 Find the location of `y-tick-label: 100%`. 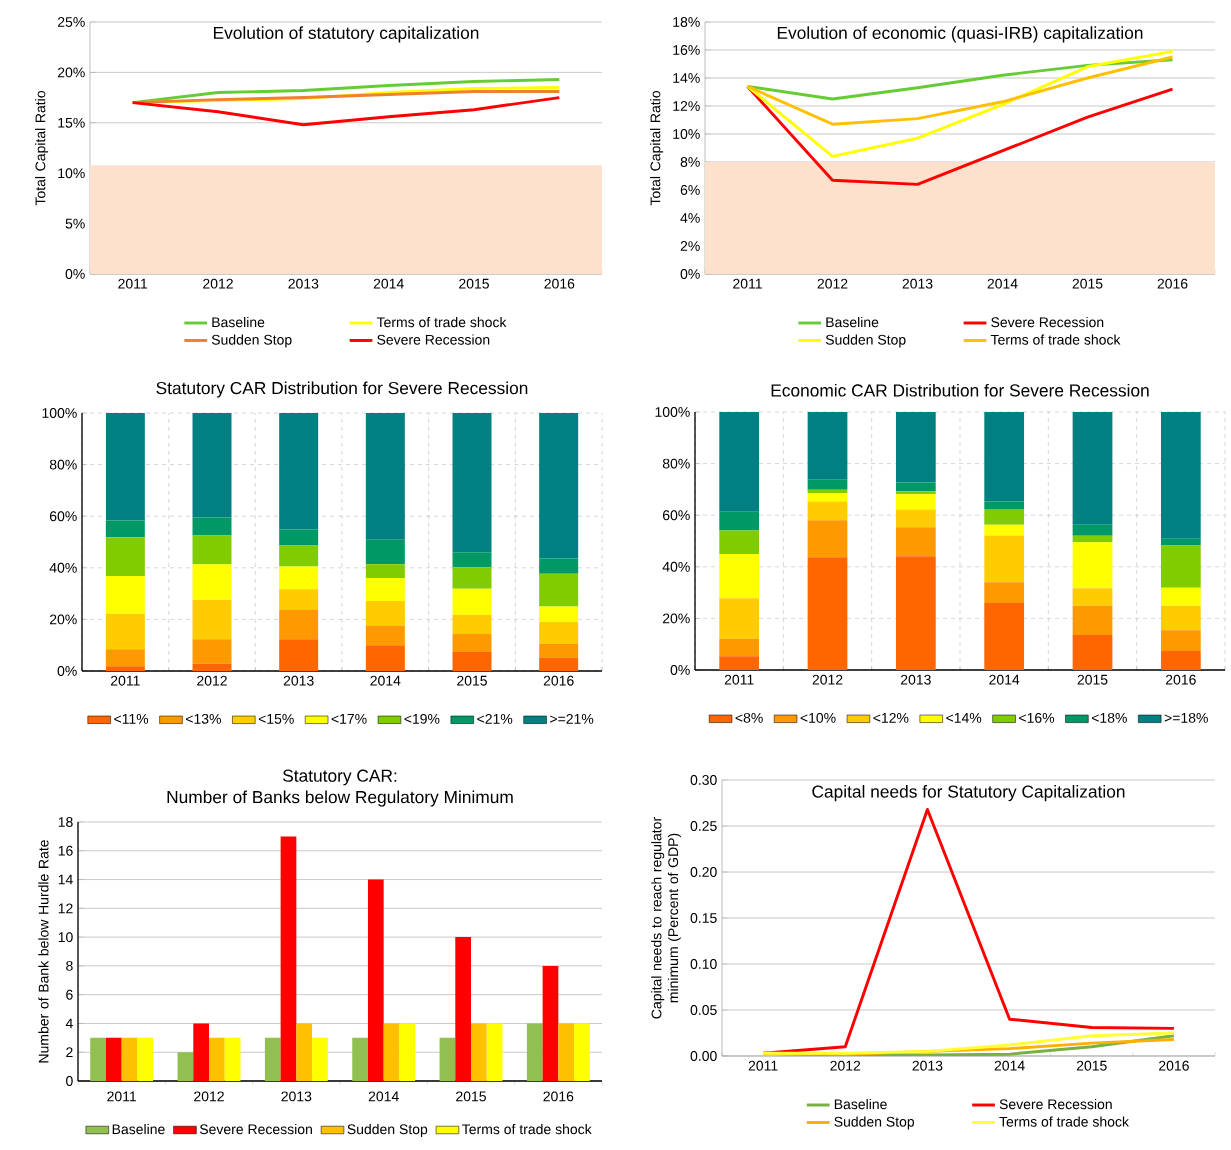

y-tick-label: 100% is located at coordinates (59, 413).